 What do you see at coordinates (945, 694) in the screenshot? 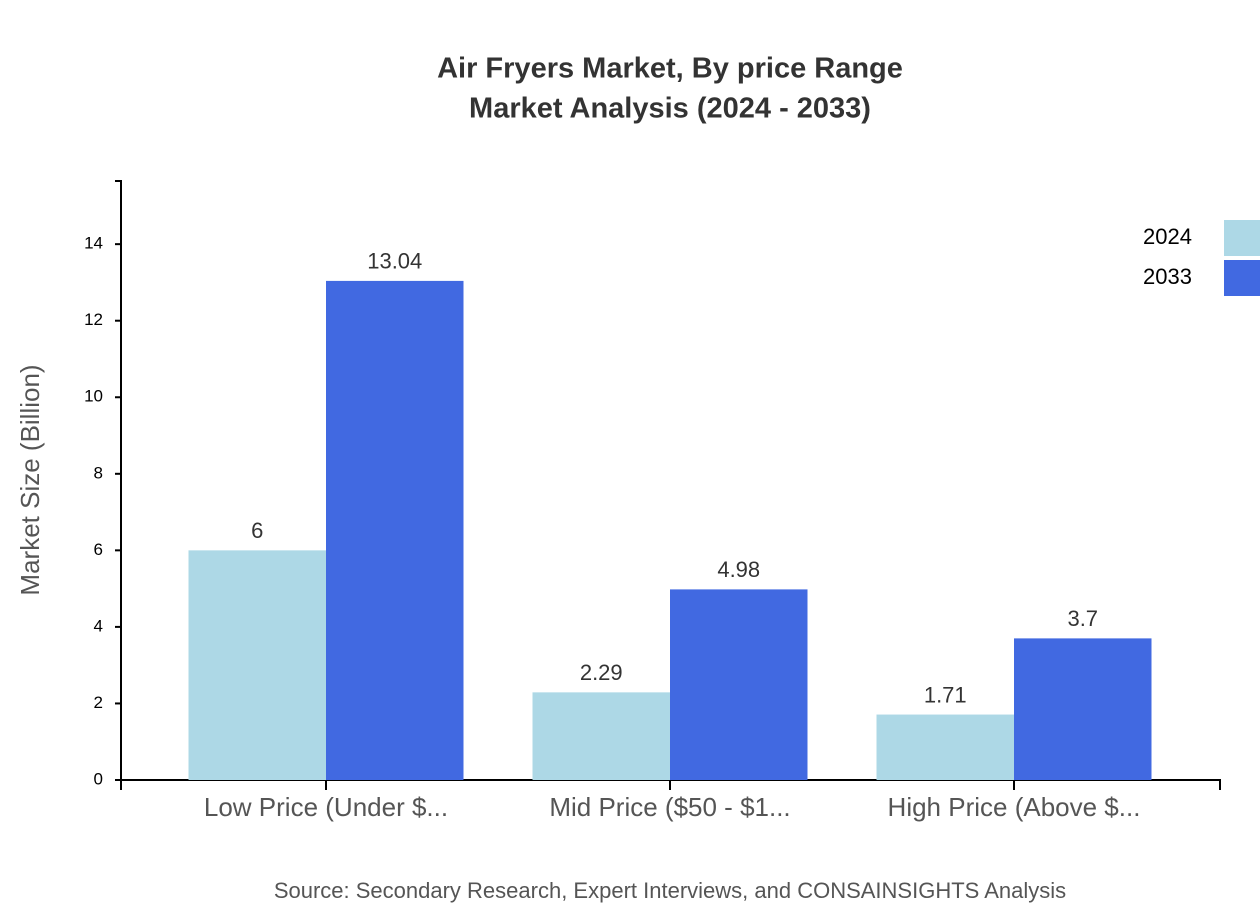
I see `value-label: 1.71` at bounding box center [945, 694].